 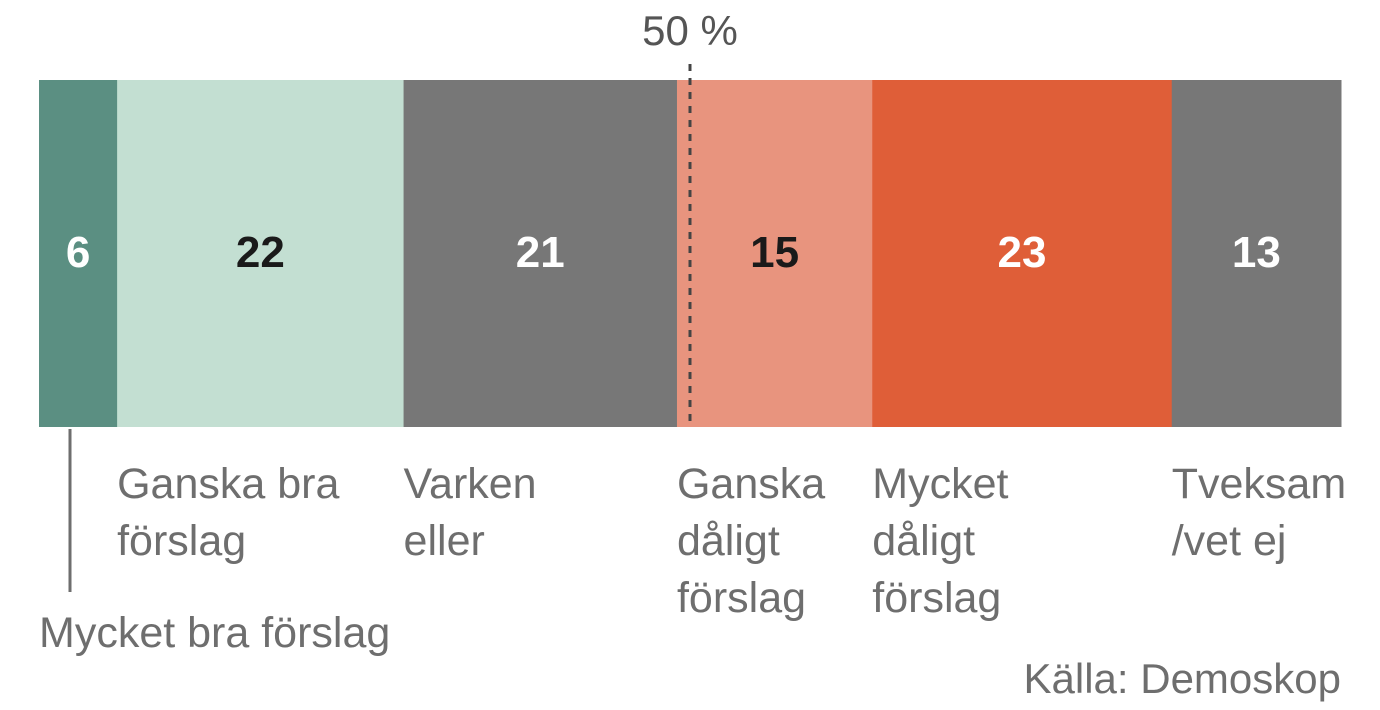 I want to click on value-label-6: 13, so click(x=1256, y=252).